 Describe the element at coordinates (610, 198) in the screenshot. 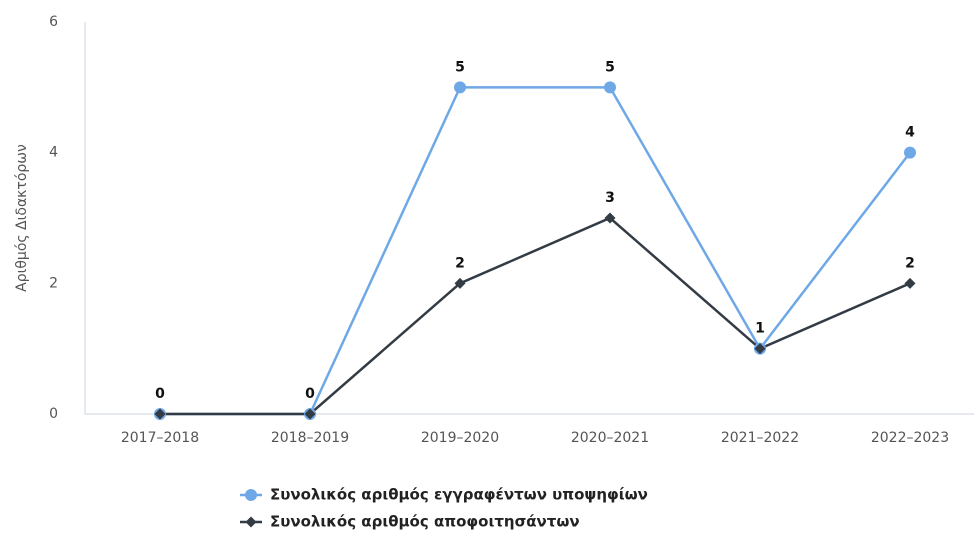

I see `data-label: 3` at that location.